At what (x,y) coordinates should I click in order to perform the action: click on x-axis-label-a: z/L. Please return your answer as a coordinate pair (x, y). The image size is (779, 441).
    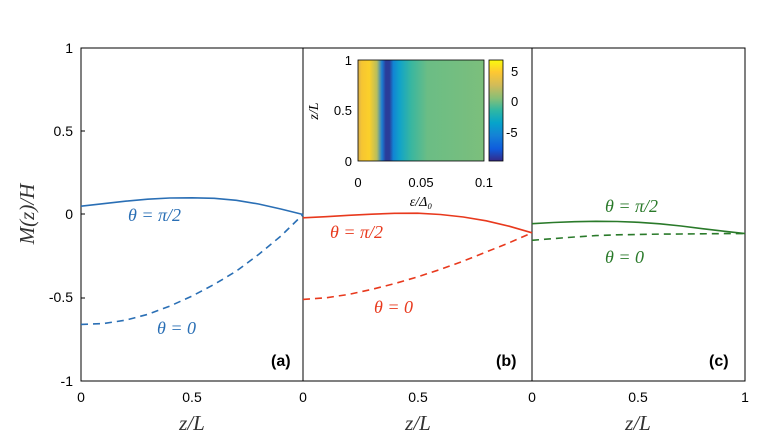
    Looking at the image, I should click on (191, 423).